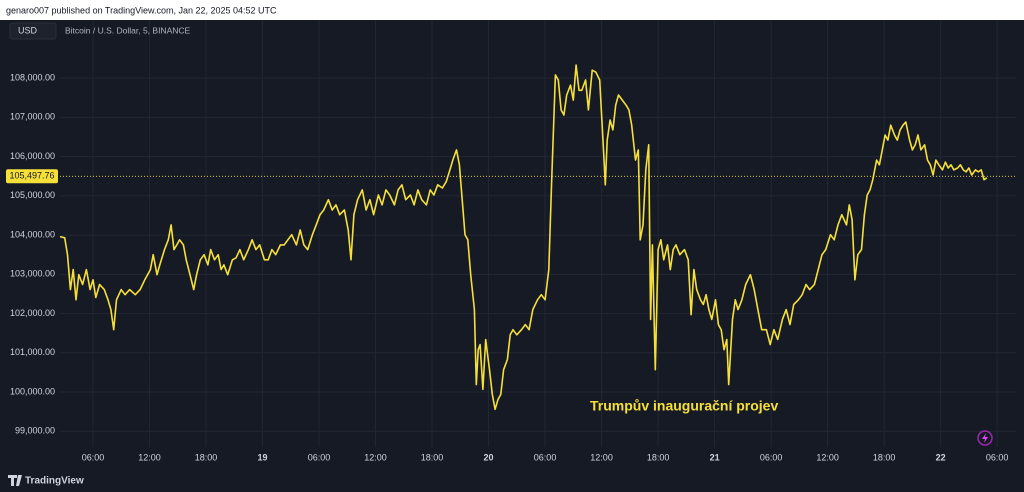  What do you see at coordinates (32, 391) in the screenshot?
I see `y-tick-label: 100,000.00` at bounding box center [32, 391].